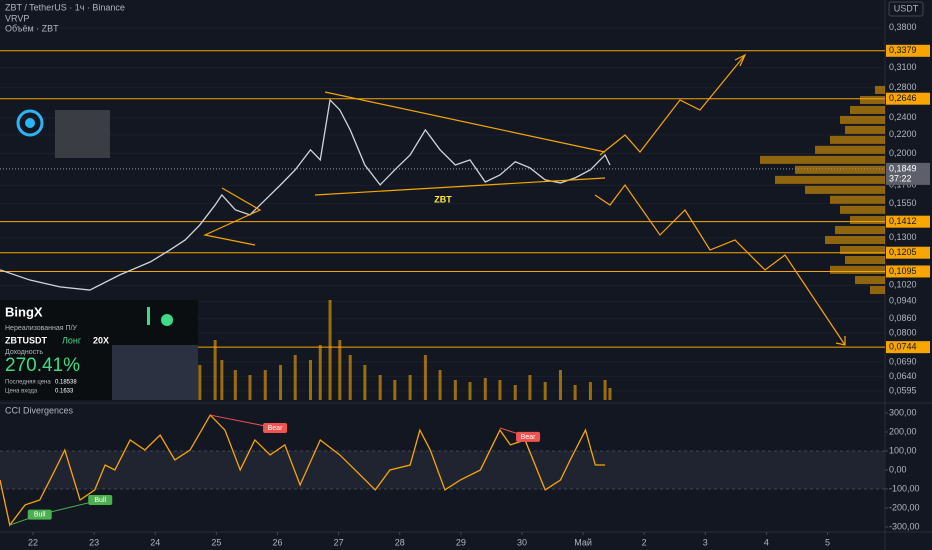 The image size is (932, 550). I want to click on currency: USDT, so click(906, 8).